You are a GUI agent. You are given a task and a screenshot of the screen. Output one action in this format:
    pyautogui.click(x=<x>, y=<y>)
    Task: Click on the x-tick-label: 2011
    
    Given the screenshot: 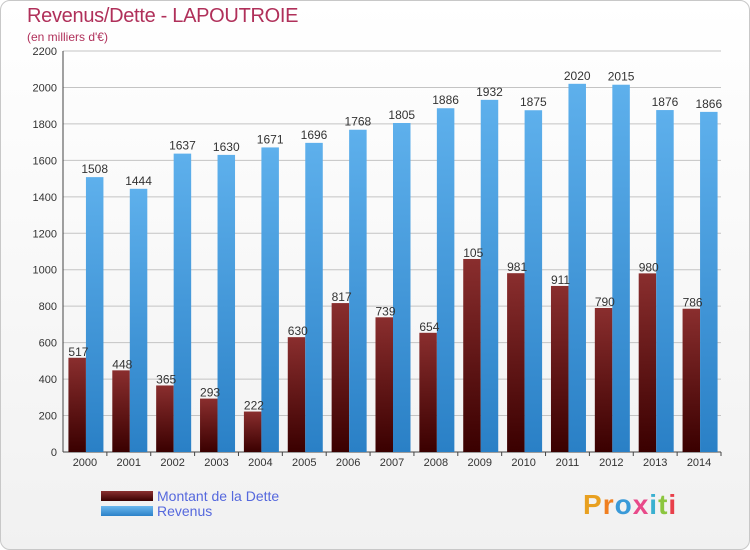 What is the action you would take?
    pyautogui.click(x=568, y=463)
    